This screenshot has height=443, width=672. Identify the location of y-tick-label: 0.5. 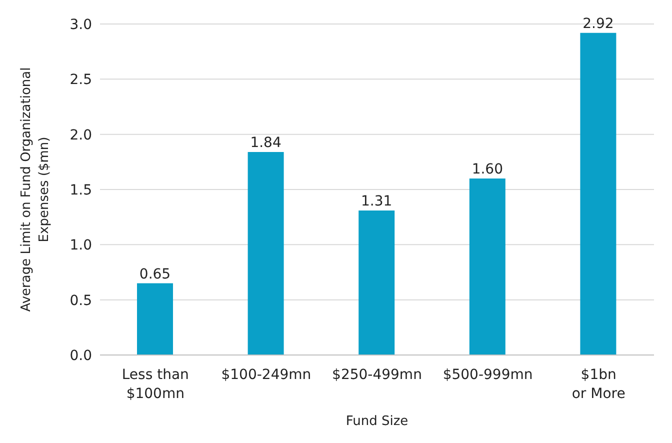
(81, 300).